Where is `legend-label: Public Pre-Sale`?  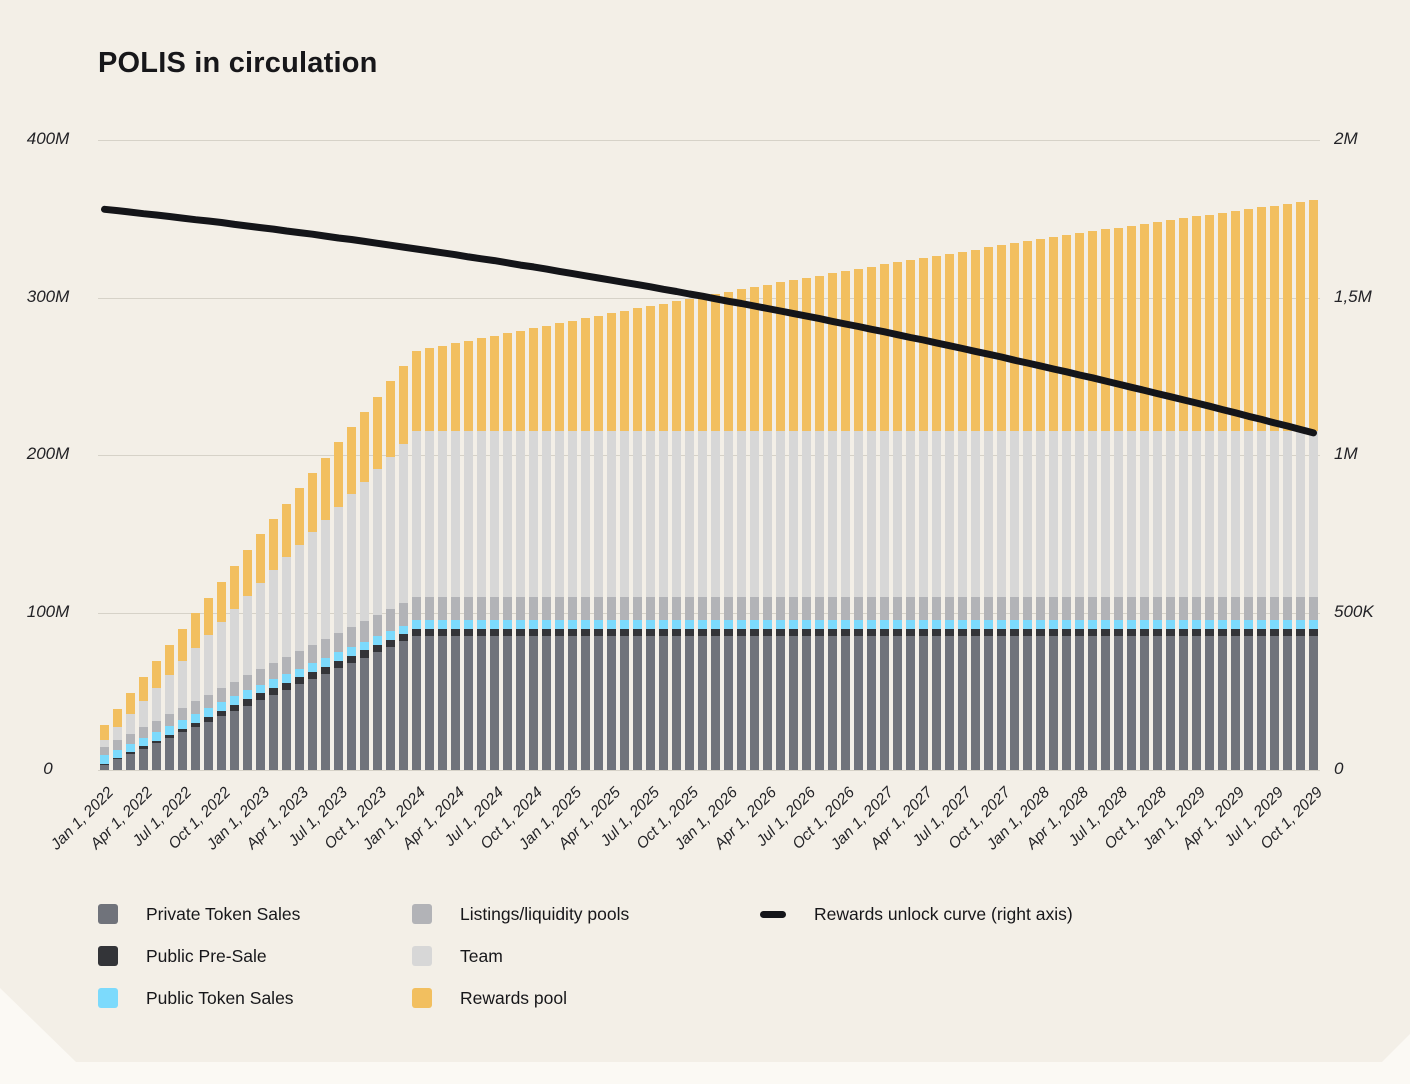
legend-label: Public Pre-Sale is located at coordinates (206, 955).